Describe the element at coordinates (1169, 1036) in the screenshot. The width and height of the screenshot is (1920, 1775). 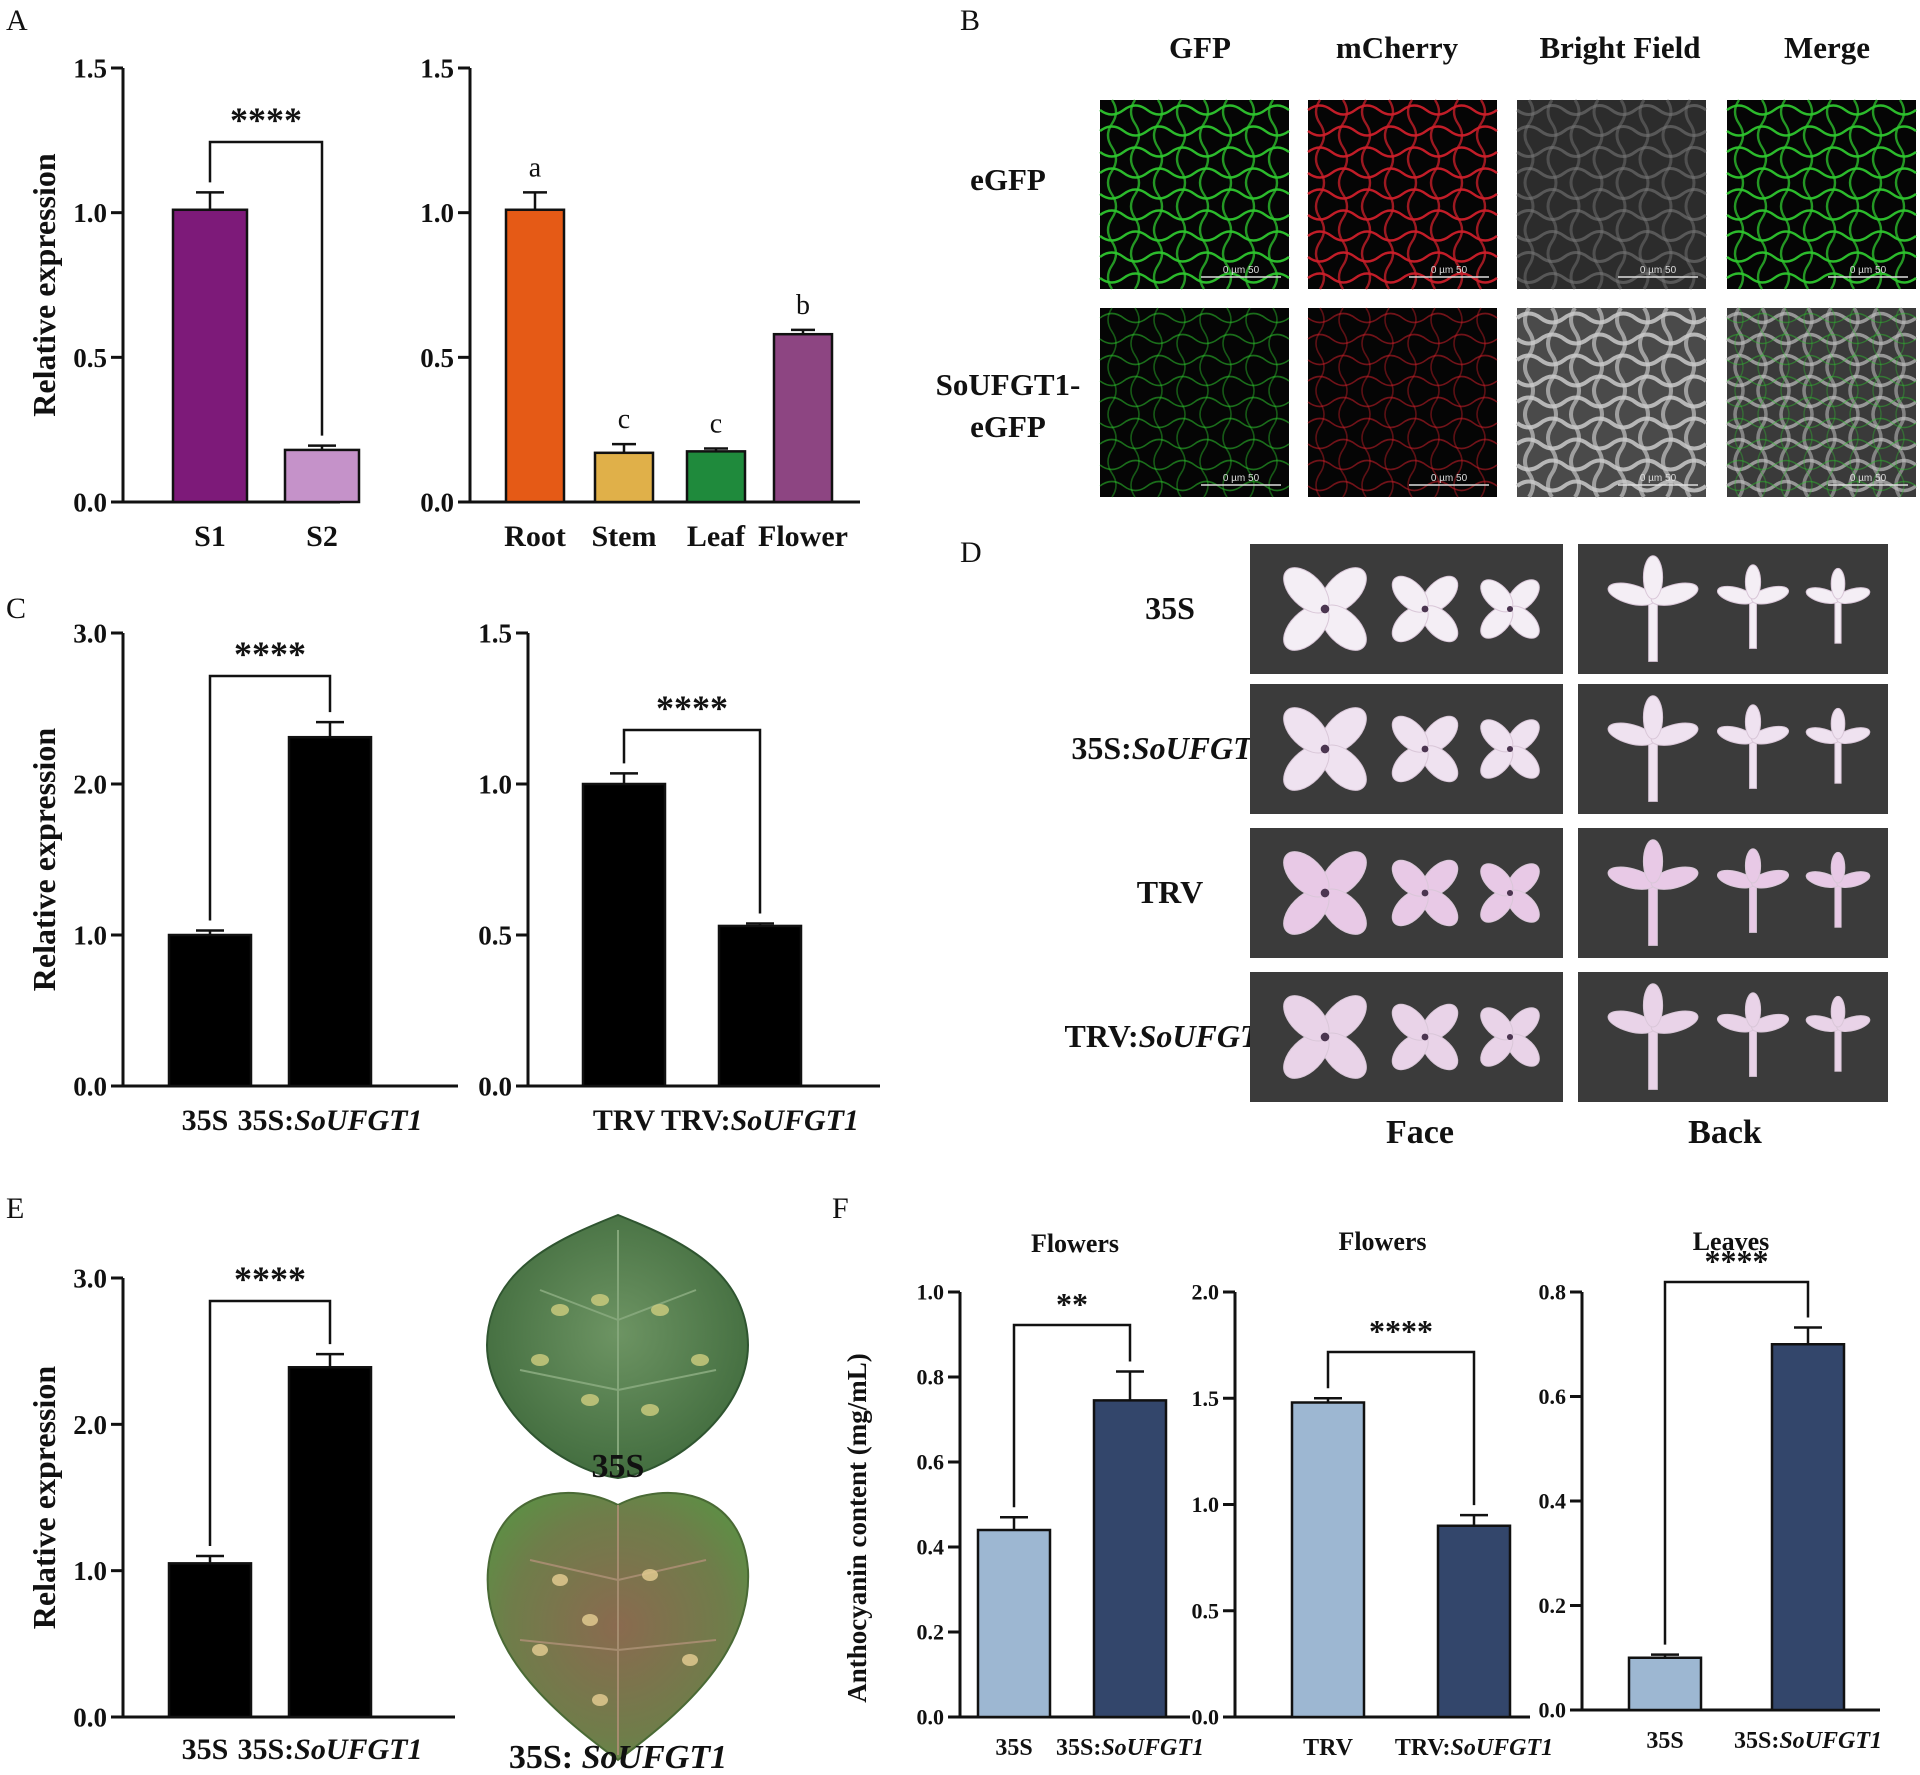
I see `row-label: TRV:SoUFGT1` at that location.